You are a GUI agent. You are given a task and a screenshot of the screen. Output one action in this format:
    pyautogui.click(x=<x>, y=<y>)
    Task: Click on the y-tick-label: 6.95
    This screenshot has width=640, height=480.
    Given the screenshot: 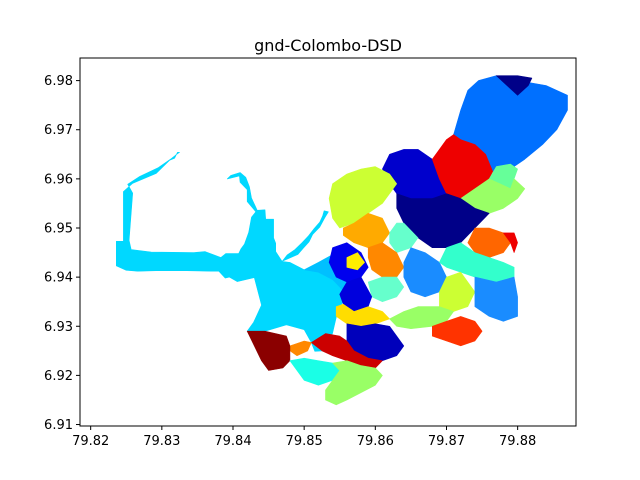 What is the action you would take?
    pyautogui.click(x=58, y=228)
    